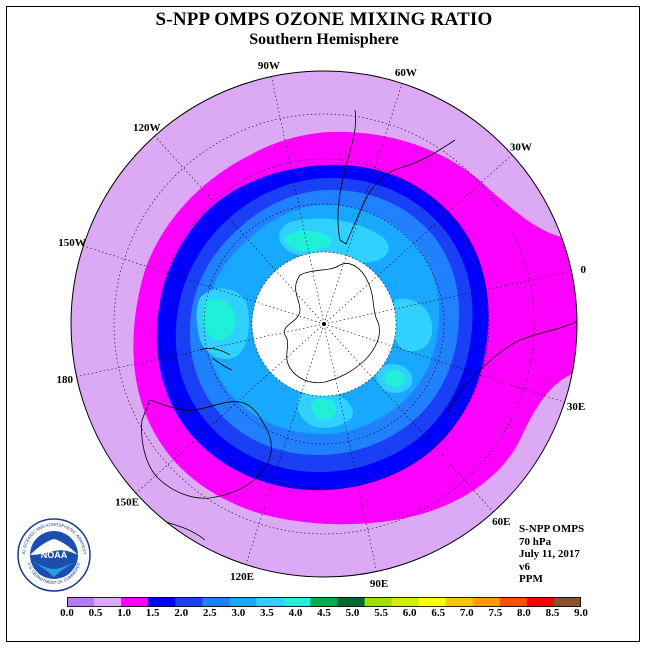 The width and height of the screenshot is (648, 648). What do you see at coordinates (406, 73) in the screenshot?
I see `longitude-label: 60W` at bounding box center [406, 73].